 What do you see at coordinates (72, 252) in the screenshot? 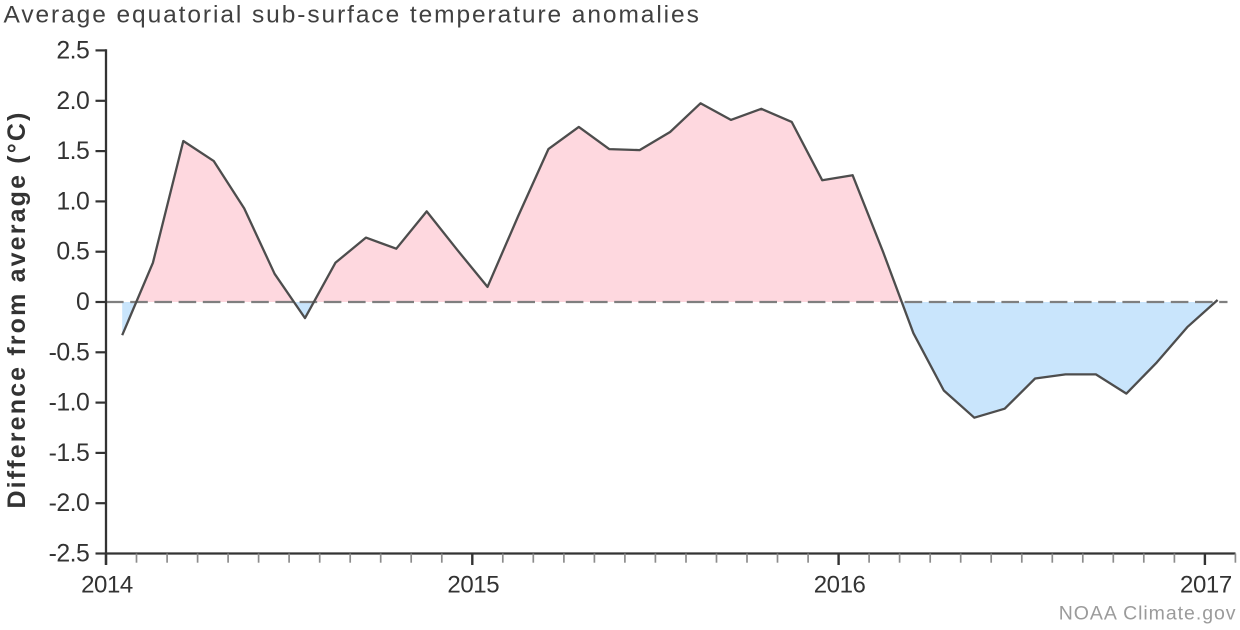
I see `svg-text: 0.5` at bounding box center [72, 252].